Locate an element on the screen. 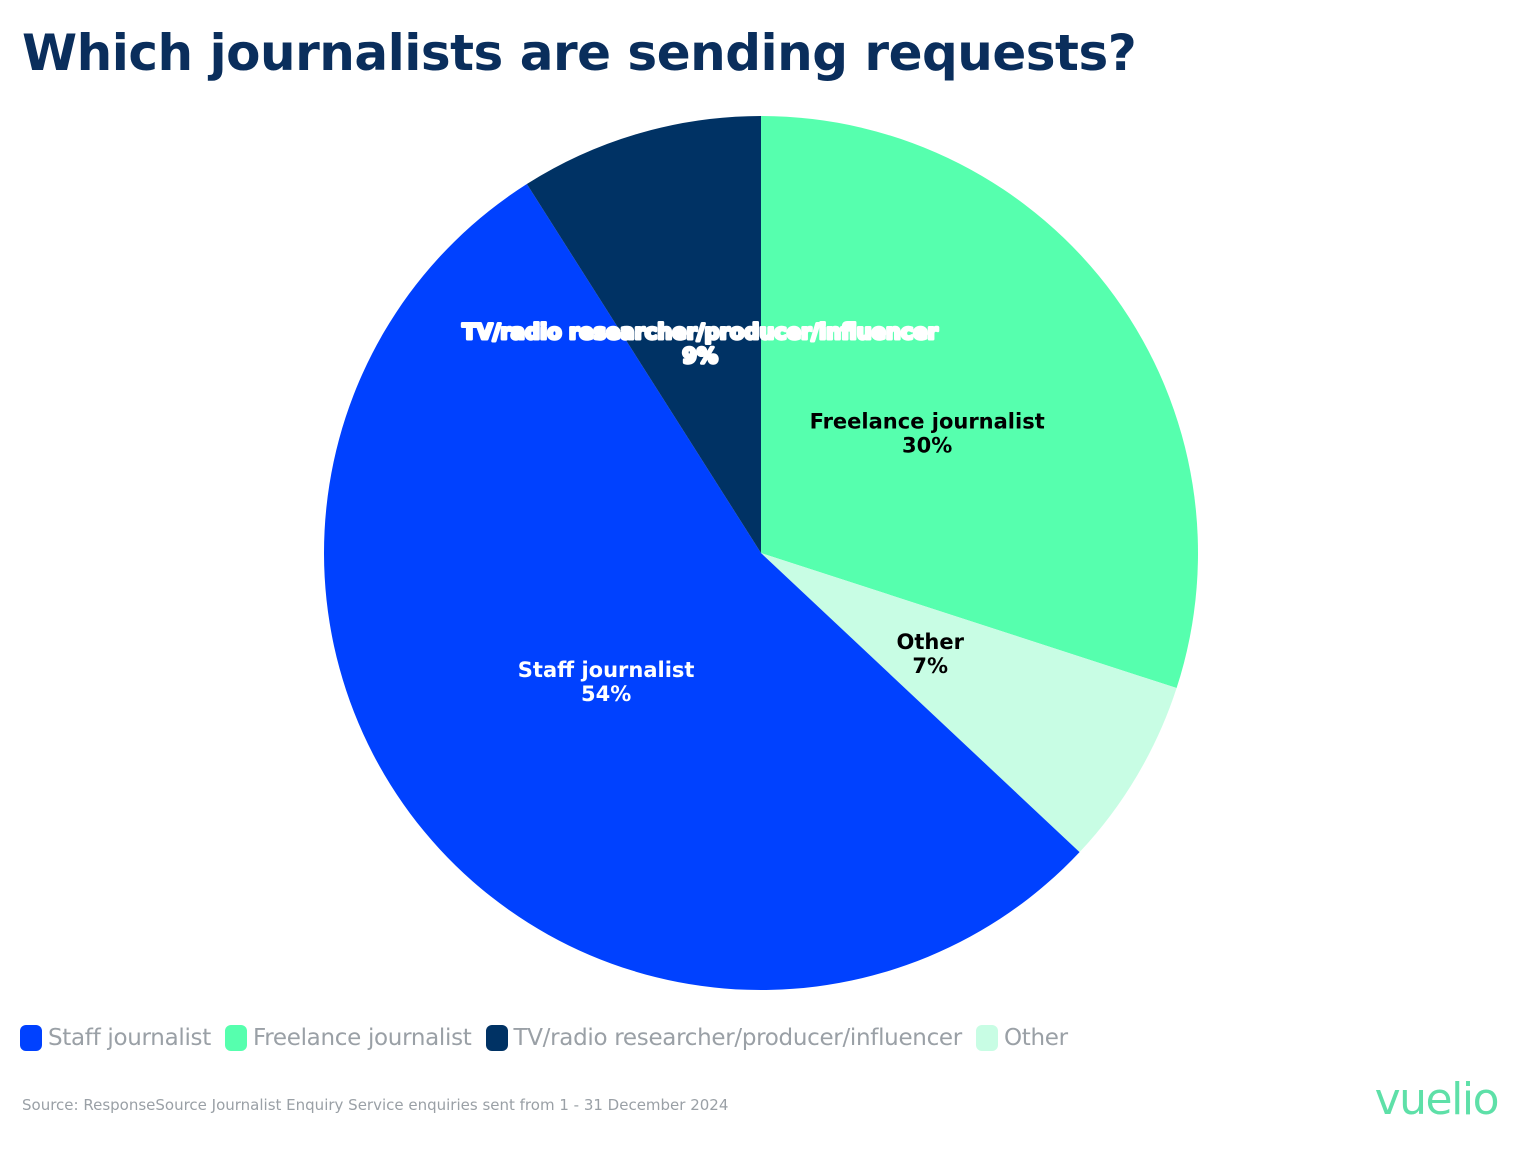 The image size is (1520, 1150). slice-label-name: Other is located at coordinates (931, 642).